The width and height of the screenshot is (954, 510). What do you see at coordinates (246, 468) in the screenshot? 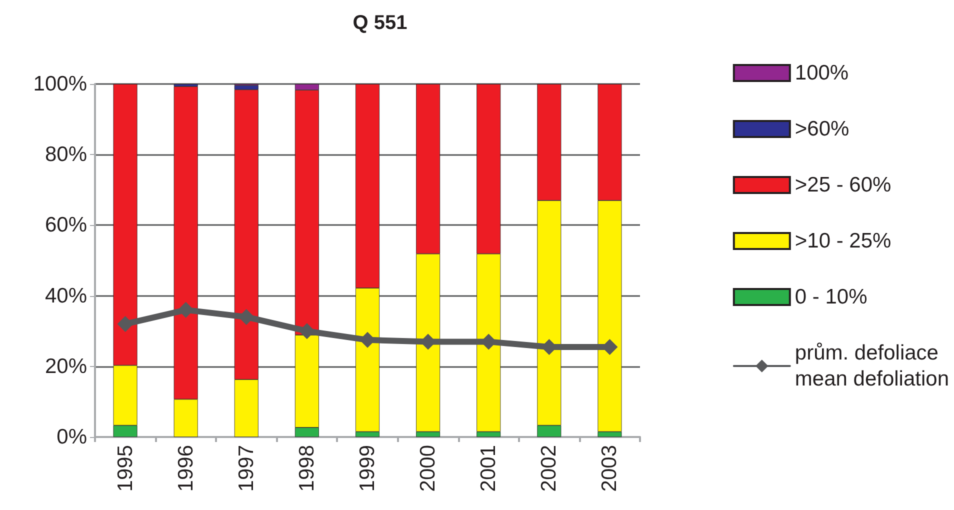
I see `x-tick-label: 1997` at bounding box center [246, 468].